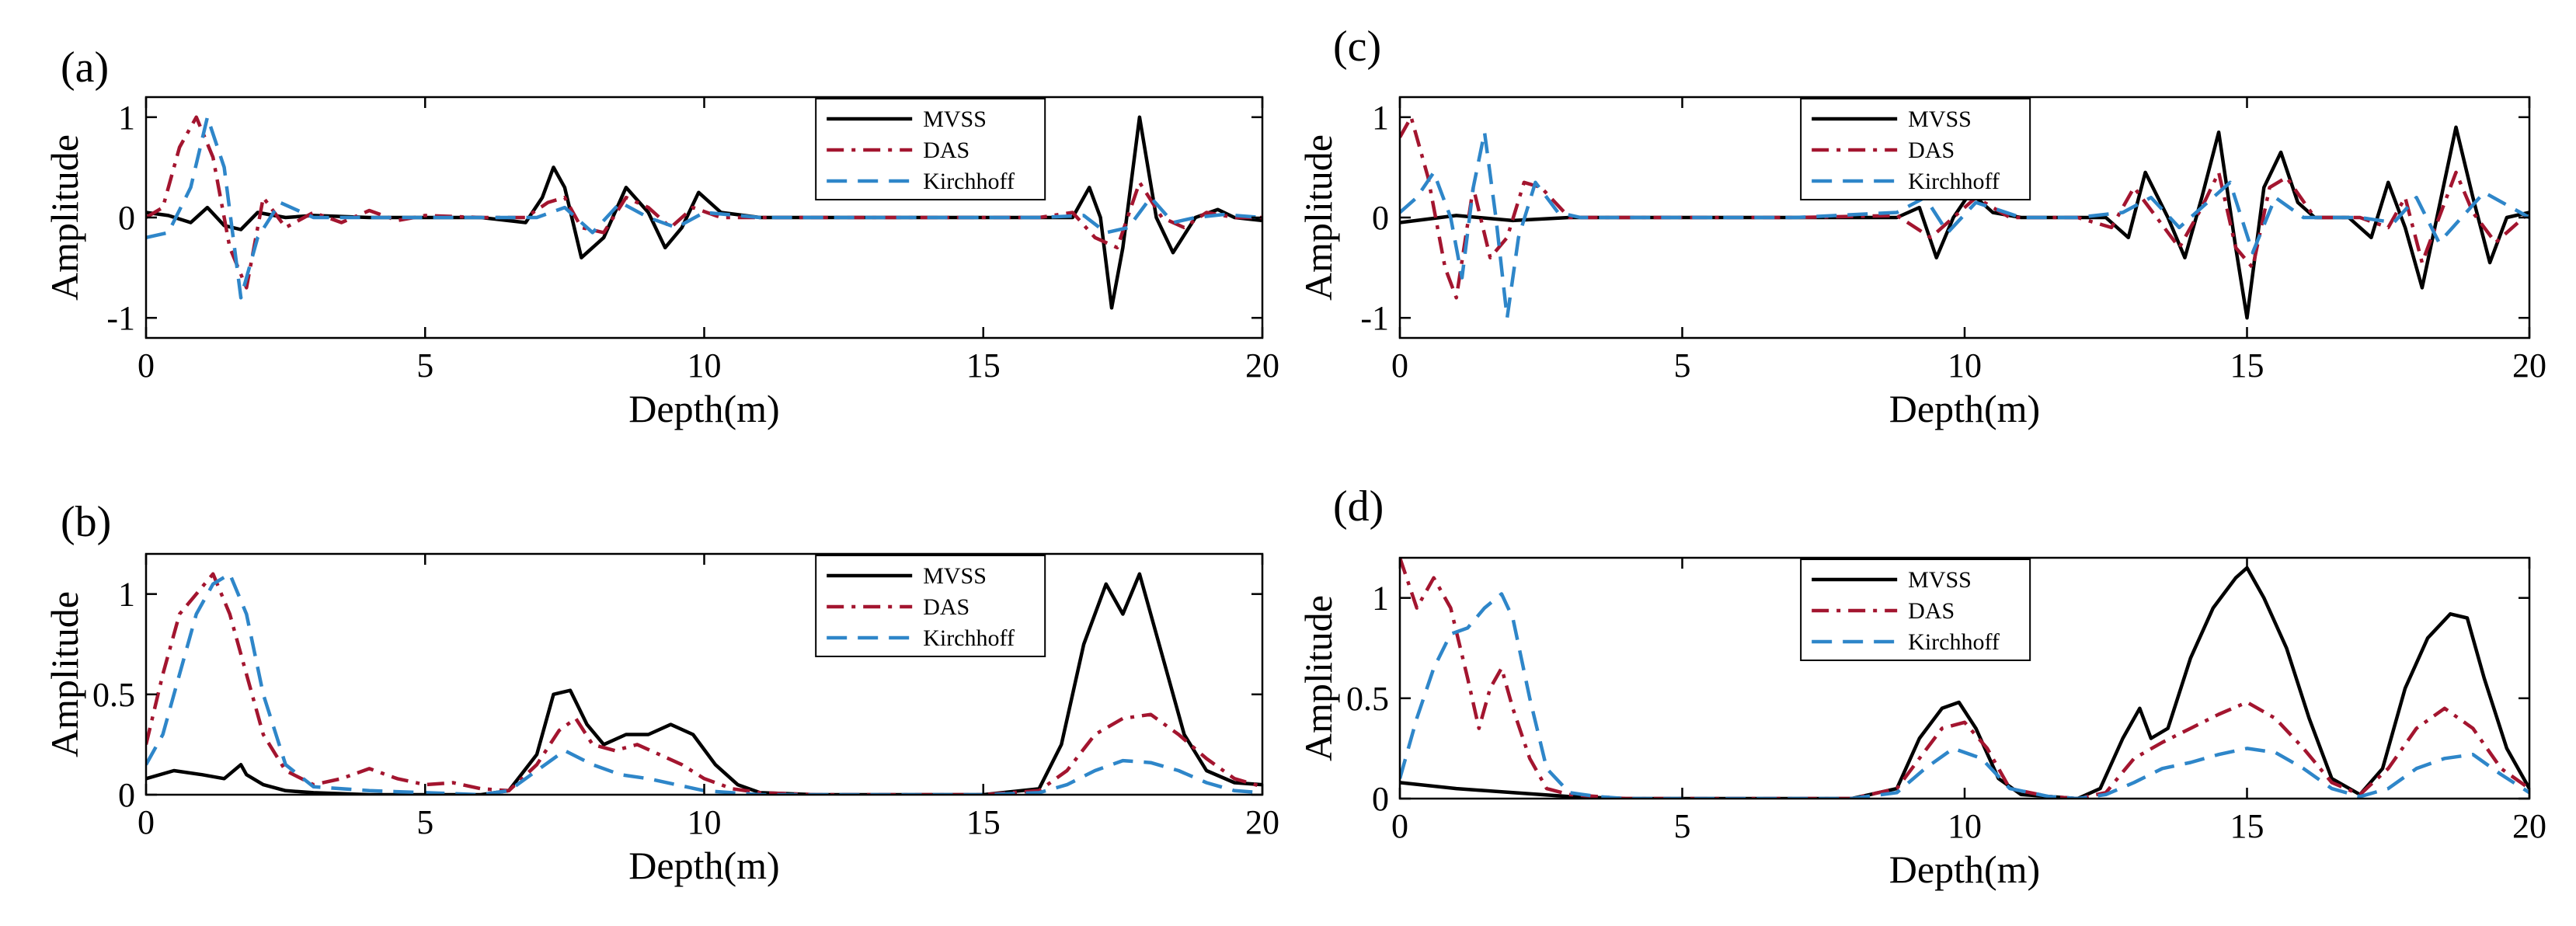 Image resolution: width=2576 pixels, height=926 pixels. Describe the element at coordinates (1357, 47) in the screenshot. I see `panel-label: (c)` at that location.